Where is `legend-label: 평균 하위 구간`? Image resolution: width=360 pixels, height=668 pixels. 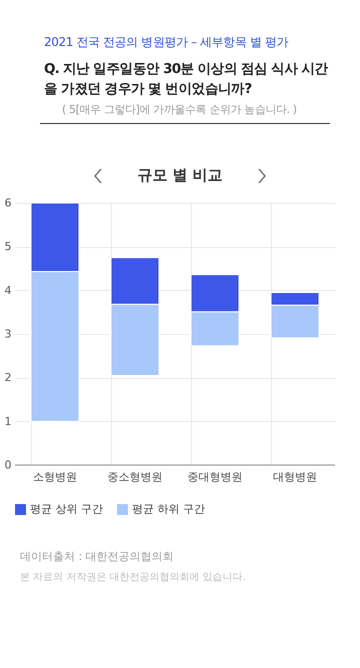 legend-label: 평균 하위 구간 is located at coordinates (168, 509).